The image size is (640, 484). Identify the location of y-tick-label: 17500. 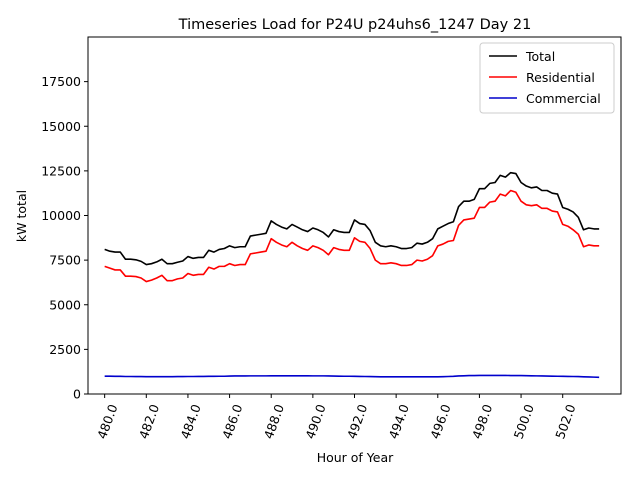
(61, 81).